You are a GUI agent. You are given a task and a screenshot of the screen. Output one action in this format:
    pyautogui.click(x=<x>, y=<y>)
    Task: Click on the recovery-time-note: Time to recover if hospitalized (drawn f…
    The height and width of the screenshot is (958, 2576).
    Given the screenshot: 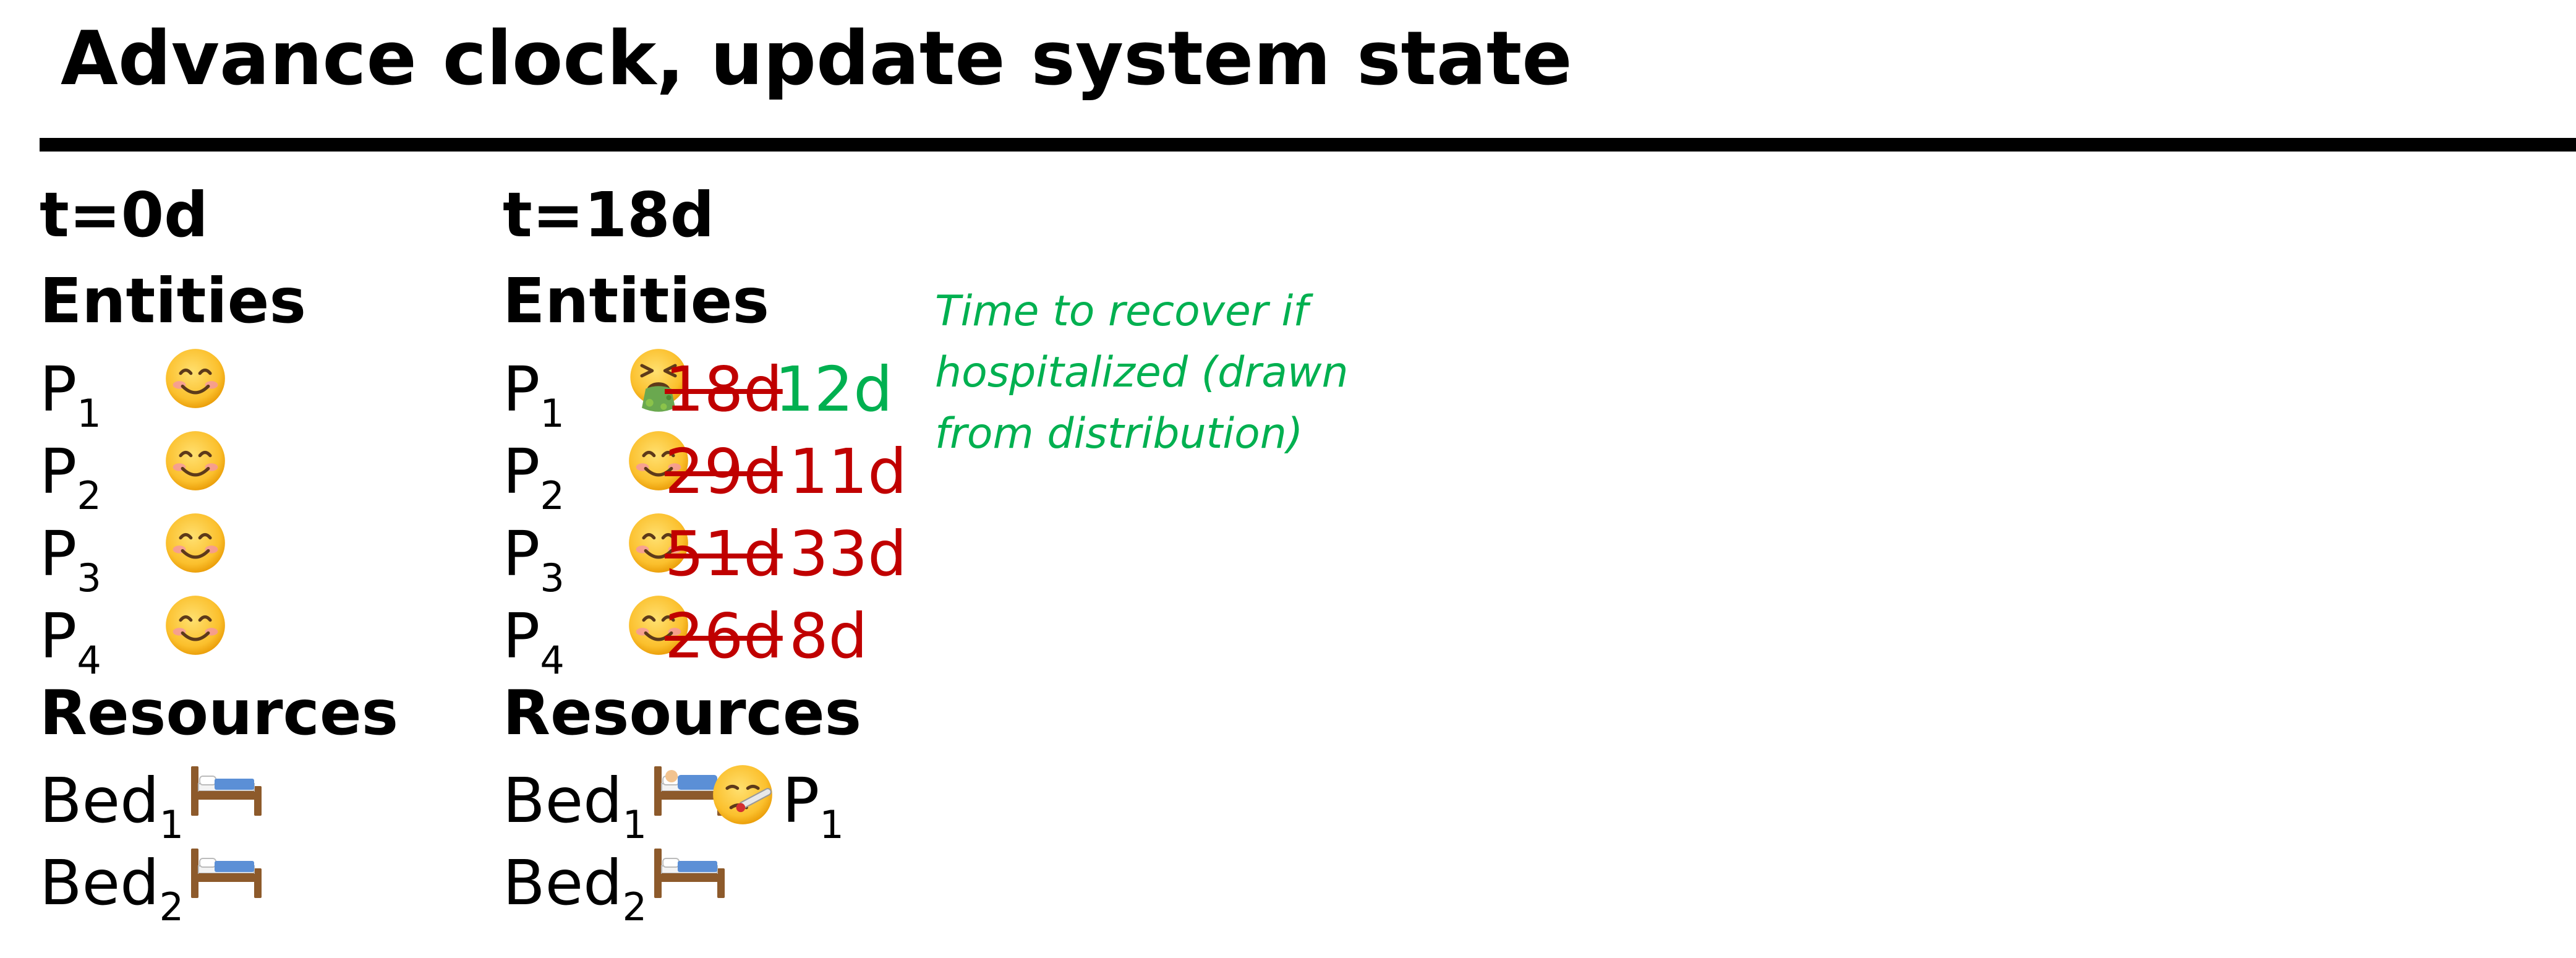 What is the action you would take?
    pyautogui.click(x=1142, y=372)
    